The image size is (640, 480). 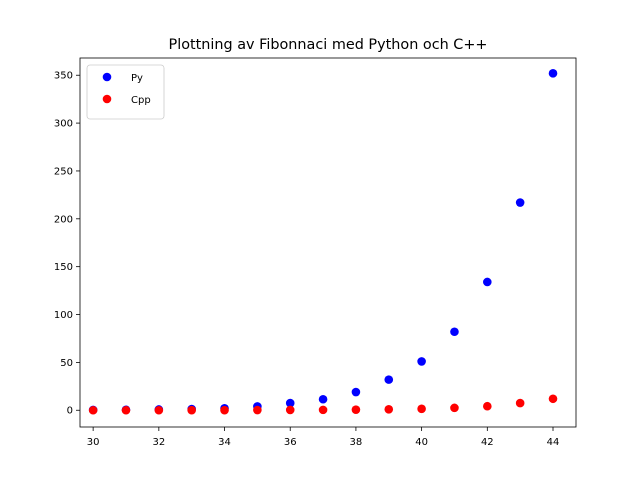 What do you see at coordinates (290, 442) in the screenshot?
I see `x-tick-label: 36` at bounding box center [290, 442].